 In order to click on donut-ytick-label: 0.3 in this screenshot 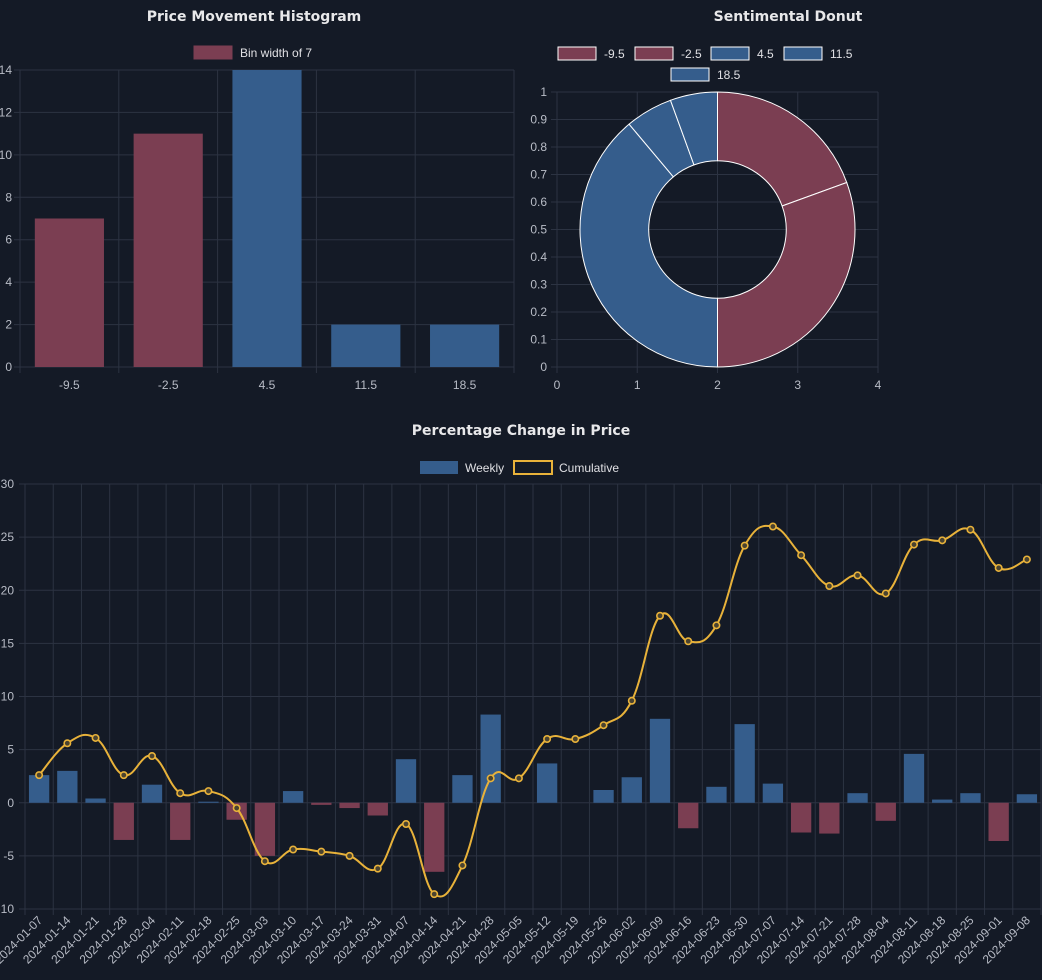, I will do `click(538, 285)`.